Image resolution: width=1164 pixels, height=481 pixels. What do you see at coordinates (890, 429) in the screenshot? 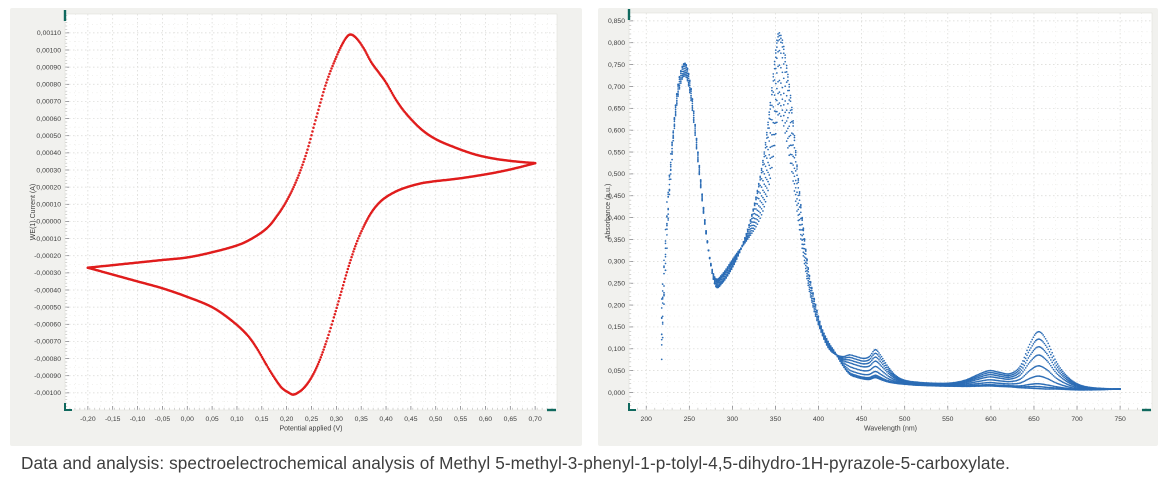
I see `x-axis-label: Wavelength (nm)` at bounding box center [890, 429].